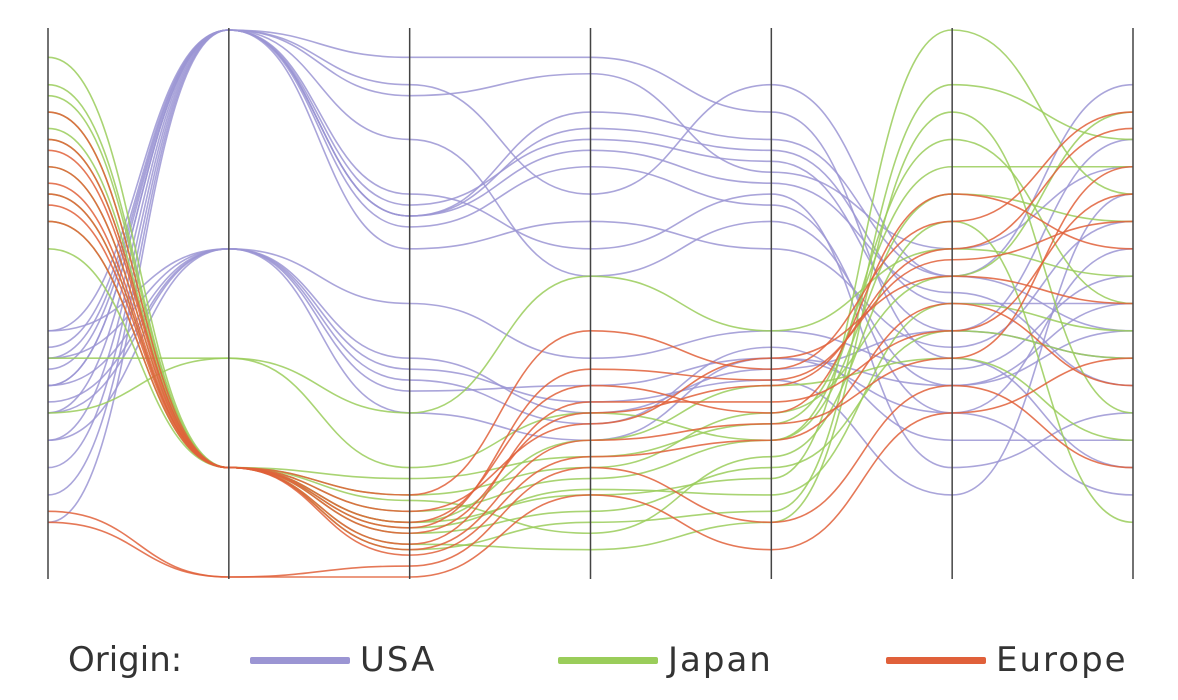 Image resolution: width=1178 pixels, height=700 pixels. I want to click on legend-label-japan: Japan, so click(720, 660).